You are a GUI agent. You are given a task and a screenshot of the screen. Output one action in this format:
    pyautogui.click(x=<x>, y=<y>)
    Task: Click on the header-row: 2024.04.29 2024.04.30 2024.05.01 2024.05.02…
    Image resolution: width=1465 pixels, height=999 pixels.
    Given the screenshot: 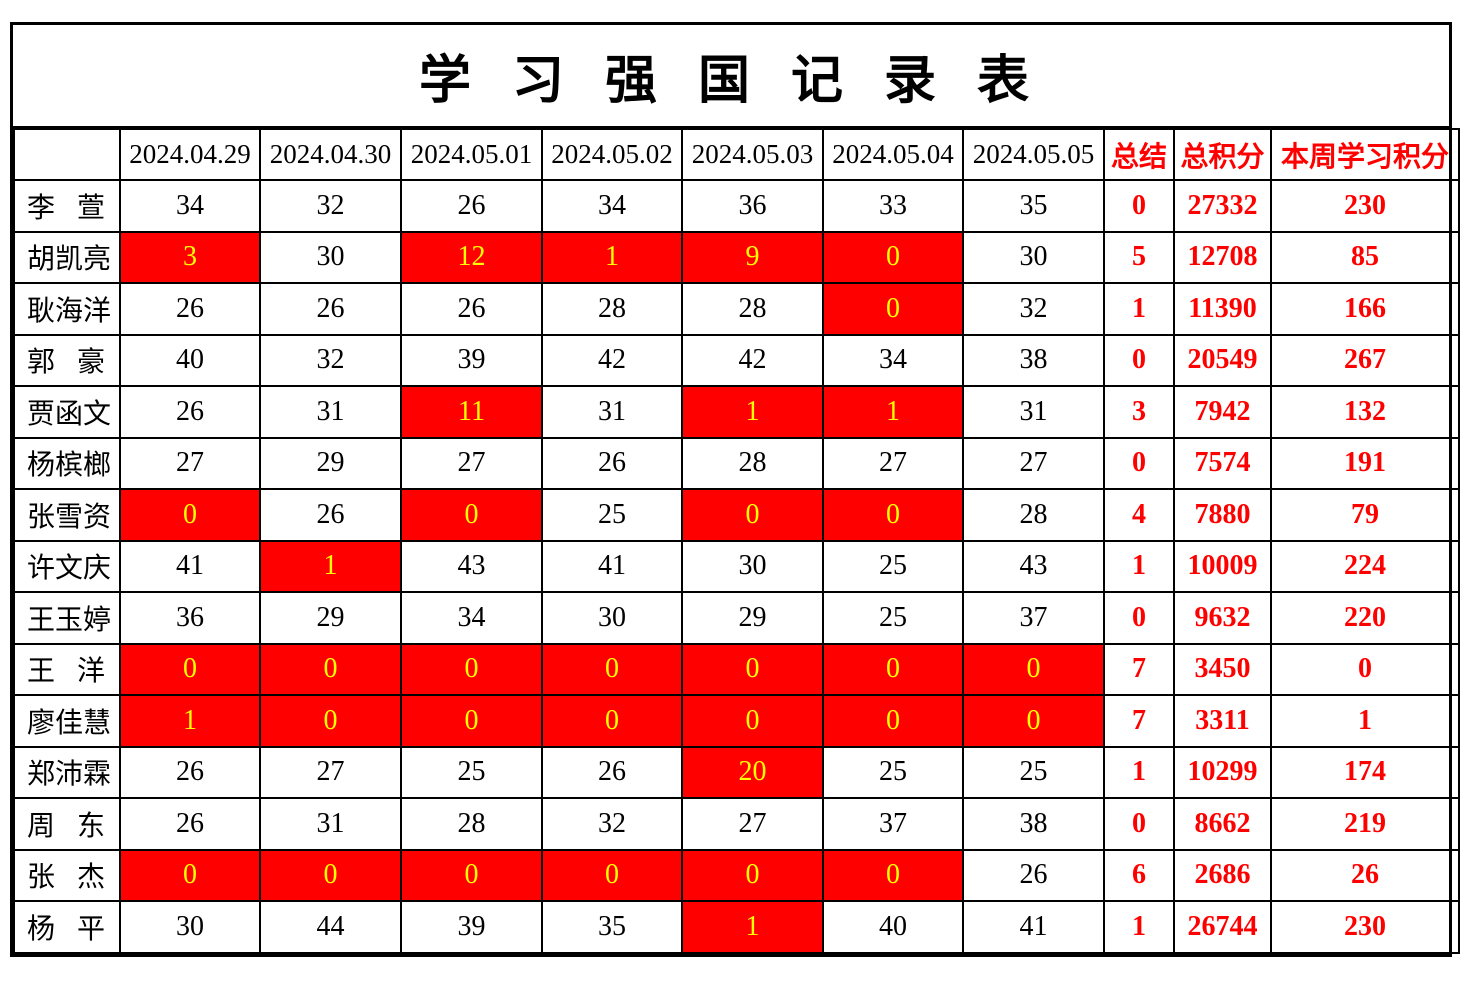 What is the action you would take?
    pyautogui.click(x=736, y=154)
    